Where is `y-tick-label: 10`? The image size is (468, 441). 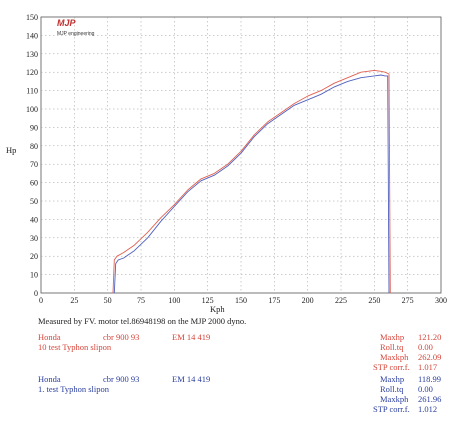 y-tick-label: 10 is located at coordinates (34, 275).